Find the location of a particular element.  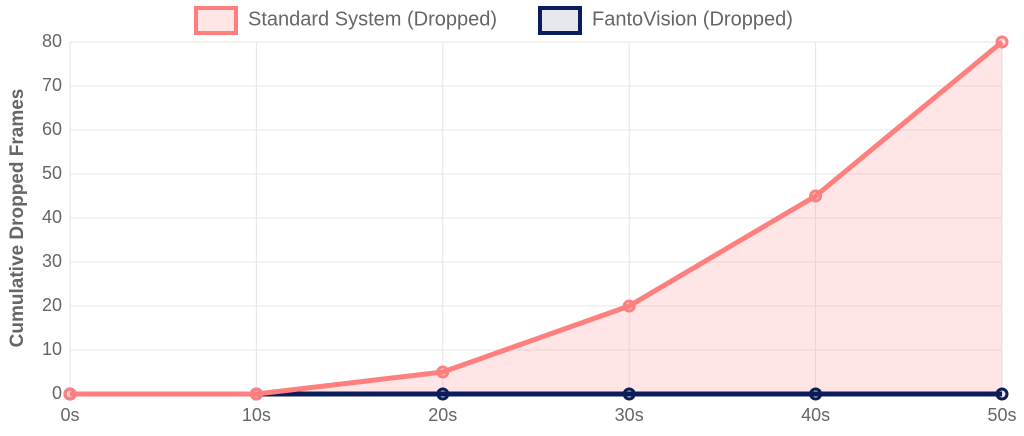

x-tick-label: 40s is located at coordinates (815, 415).